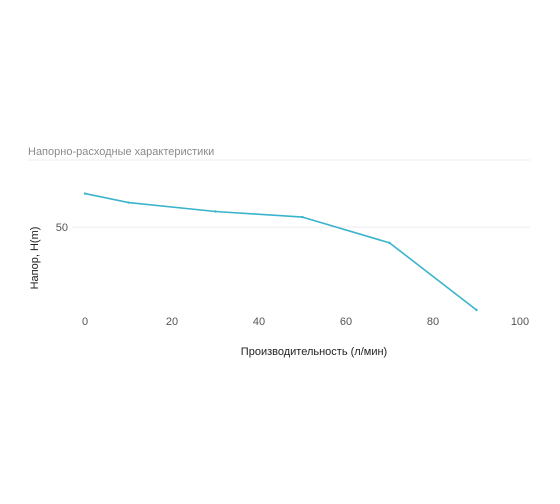 The image size is (560, 504). I want to click on y-tick-labels: 50, so click(62, 228).